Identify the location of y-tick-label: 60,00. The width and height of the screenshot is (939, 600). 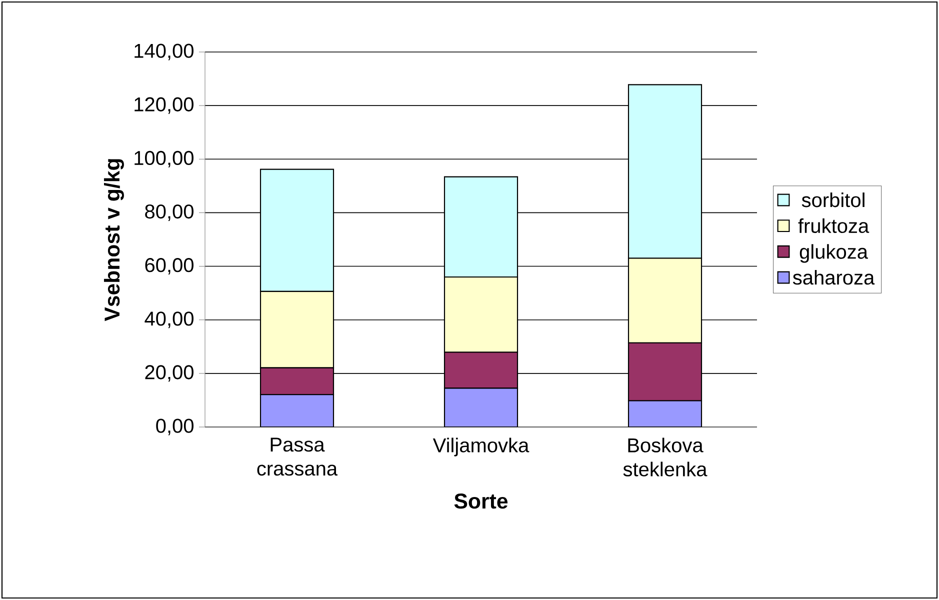
(169, 266).